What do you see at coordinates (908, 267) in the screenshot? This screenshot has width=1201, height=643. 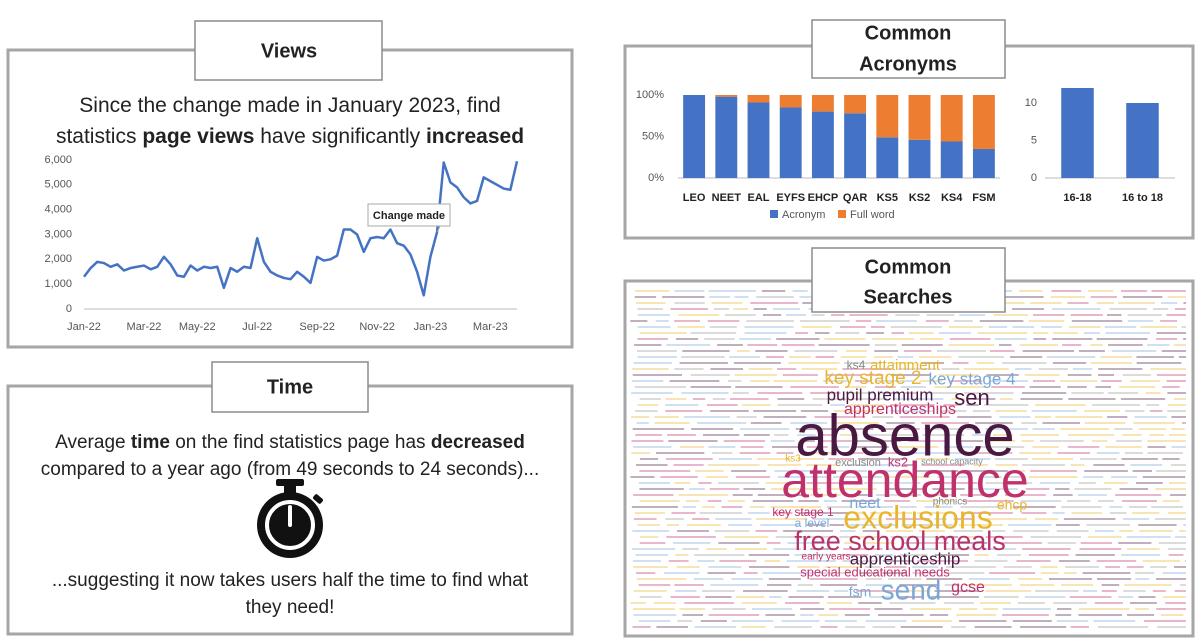 I see `panel-title: Common` at bounding box center [908, 267].